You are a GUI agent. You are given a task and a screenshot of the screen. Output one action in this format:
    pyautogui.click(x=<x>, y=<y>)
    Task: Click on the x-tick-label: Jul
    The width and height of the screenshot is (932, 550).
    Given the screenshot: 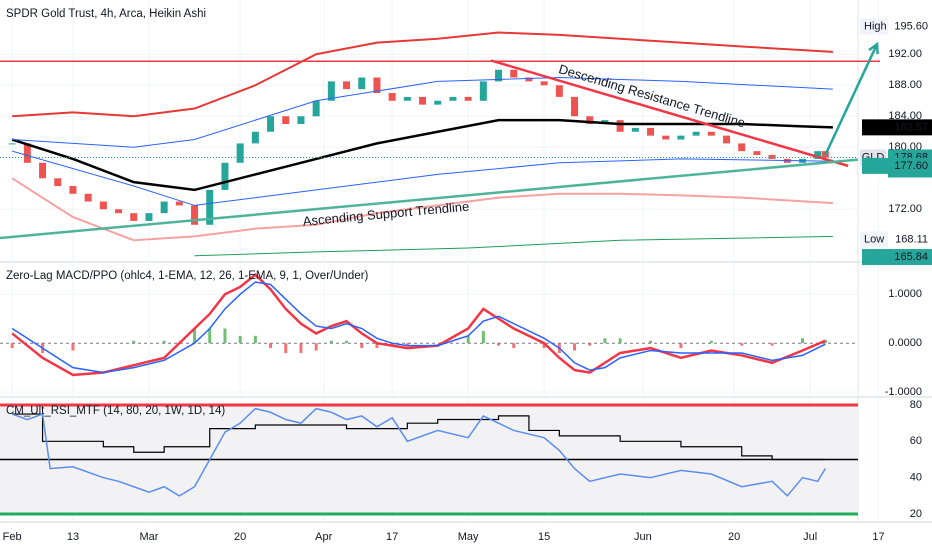 What is the action you would take?
    pyautogui.click(x=810, y=537)
    